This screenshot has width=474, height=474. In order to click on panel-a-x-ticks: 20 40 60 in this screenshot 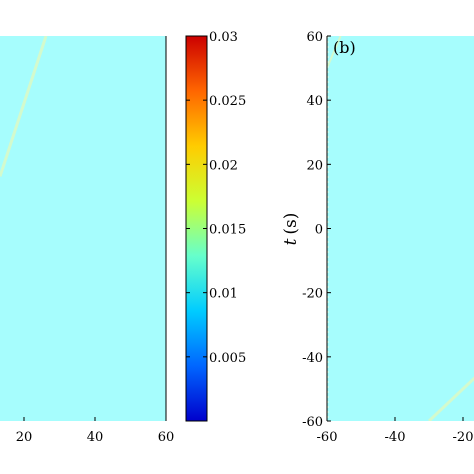, I will do `click(95, 431)`.